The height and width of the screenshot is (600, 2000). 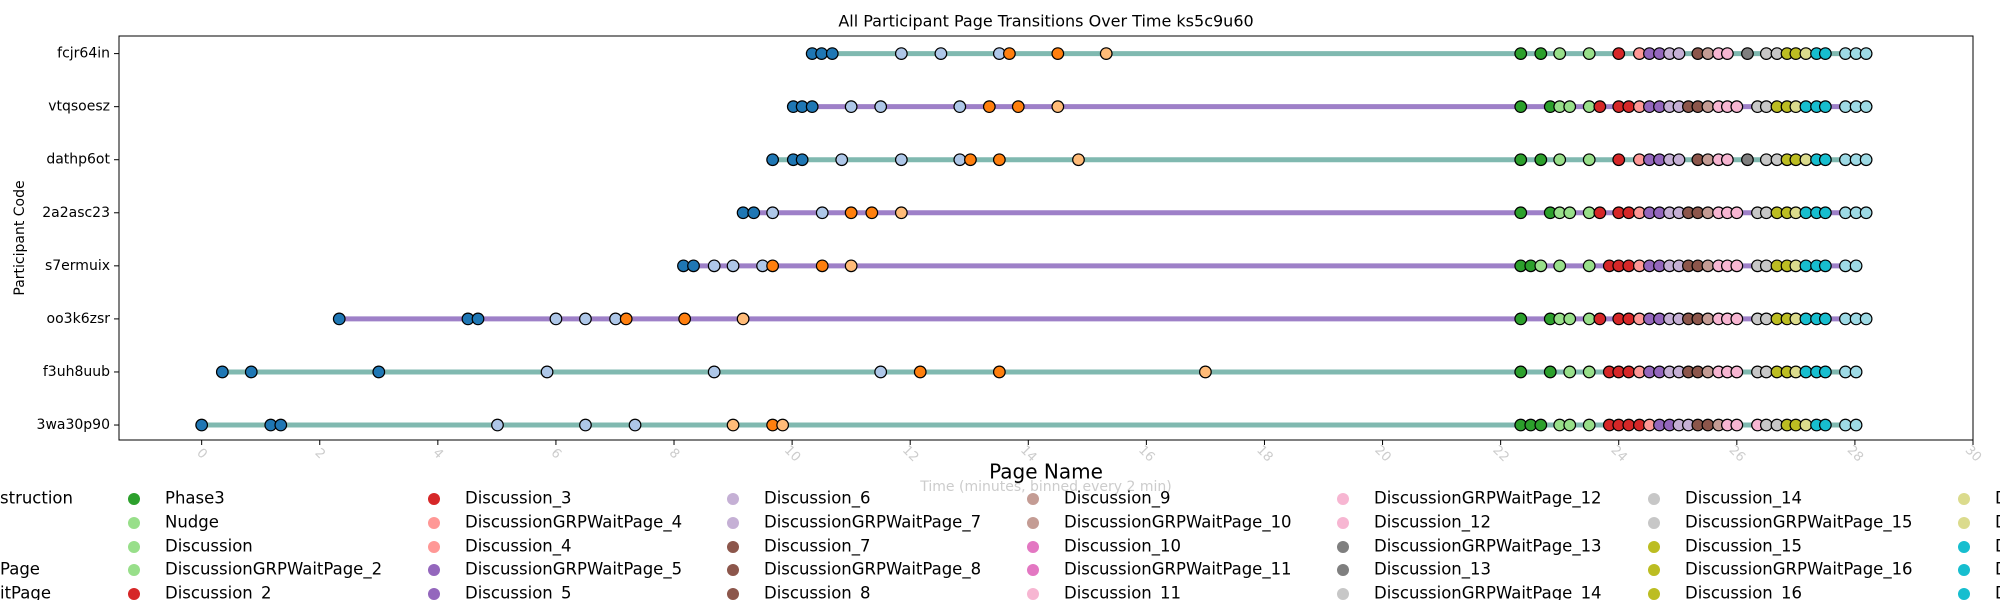 I want to click on legend-label: Discussion_13, so click(x=1432, y=570).